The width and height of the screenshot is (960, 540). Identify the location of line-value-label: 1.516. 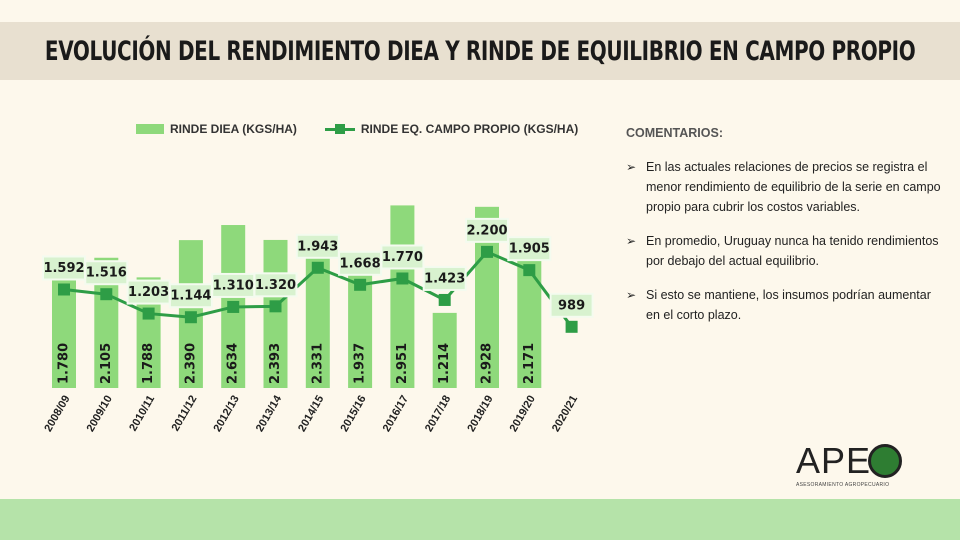
(106, 273).